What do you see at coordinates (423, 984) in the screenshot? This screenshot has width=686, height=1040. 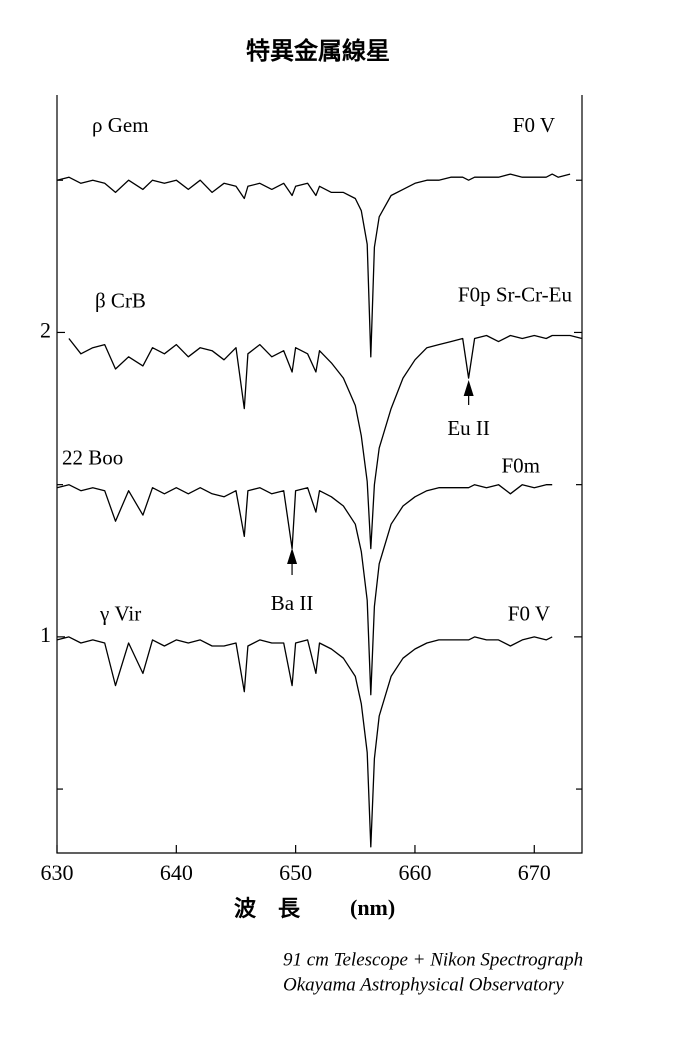 I see `footnote: Okayama Astrophysical Observatory` at bounding box center [423, 984].